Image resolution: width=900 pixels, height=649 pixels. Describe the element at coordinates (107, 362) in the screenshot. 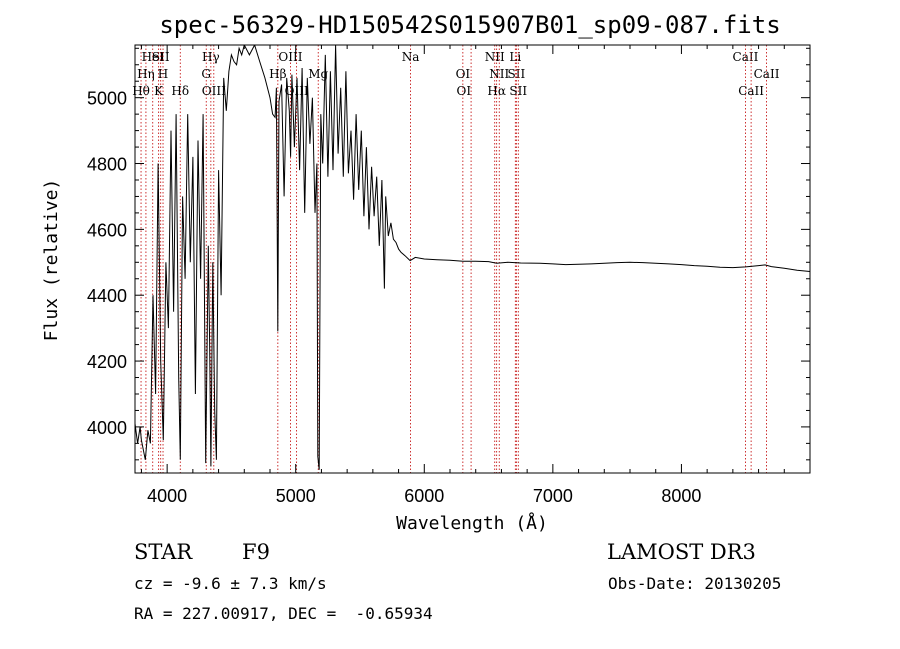

I see `y-tick-label: 4200` at that location.